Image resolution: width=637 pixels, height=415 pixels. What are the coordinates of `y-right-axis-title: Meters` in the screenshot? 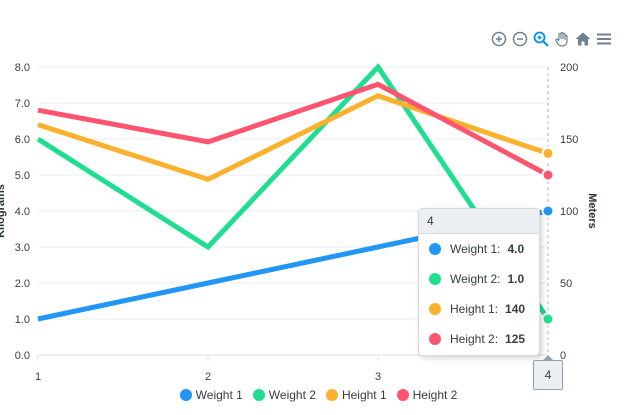 It's located at (592, 210).